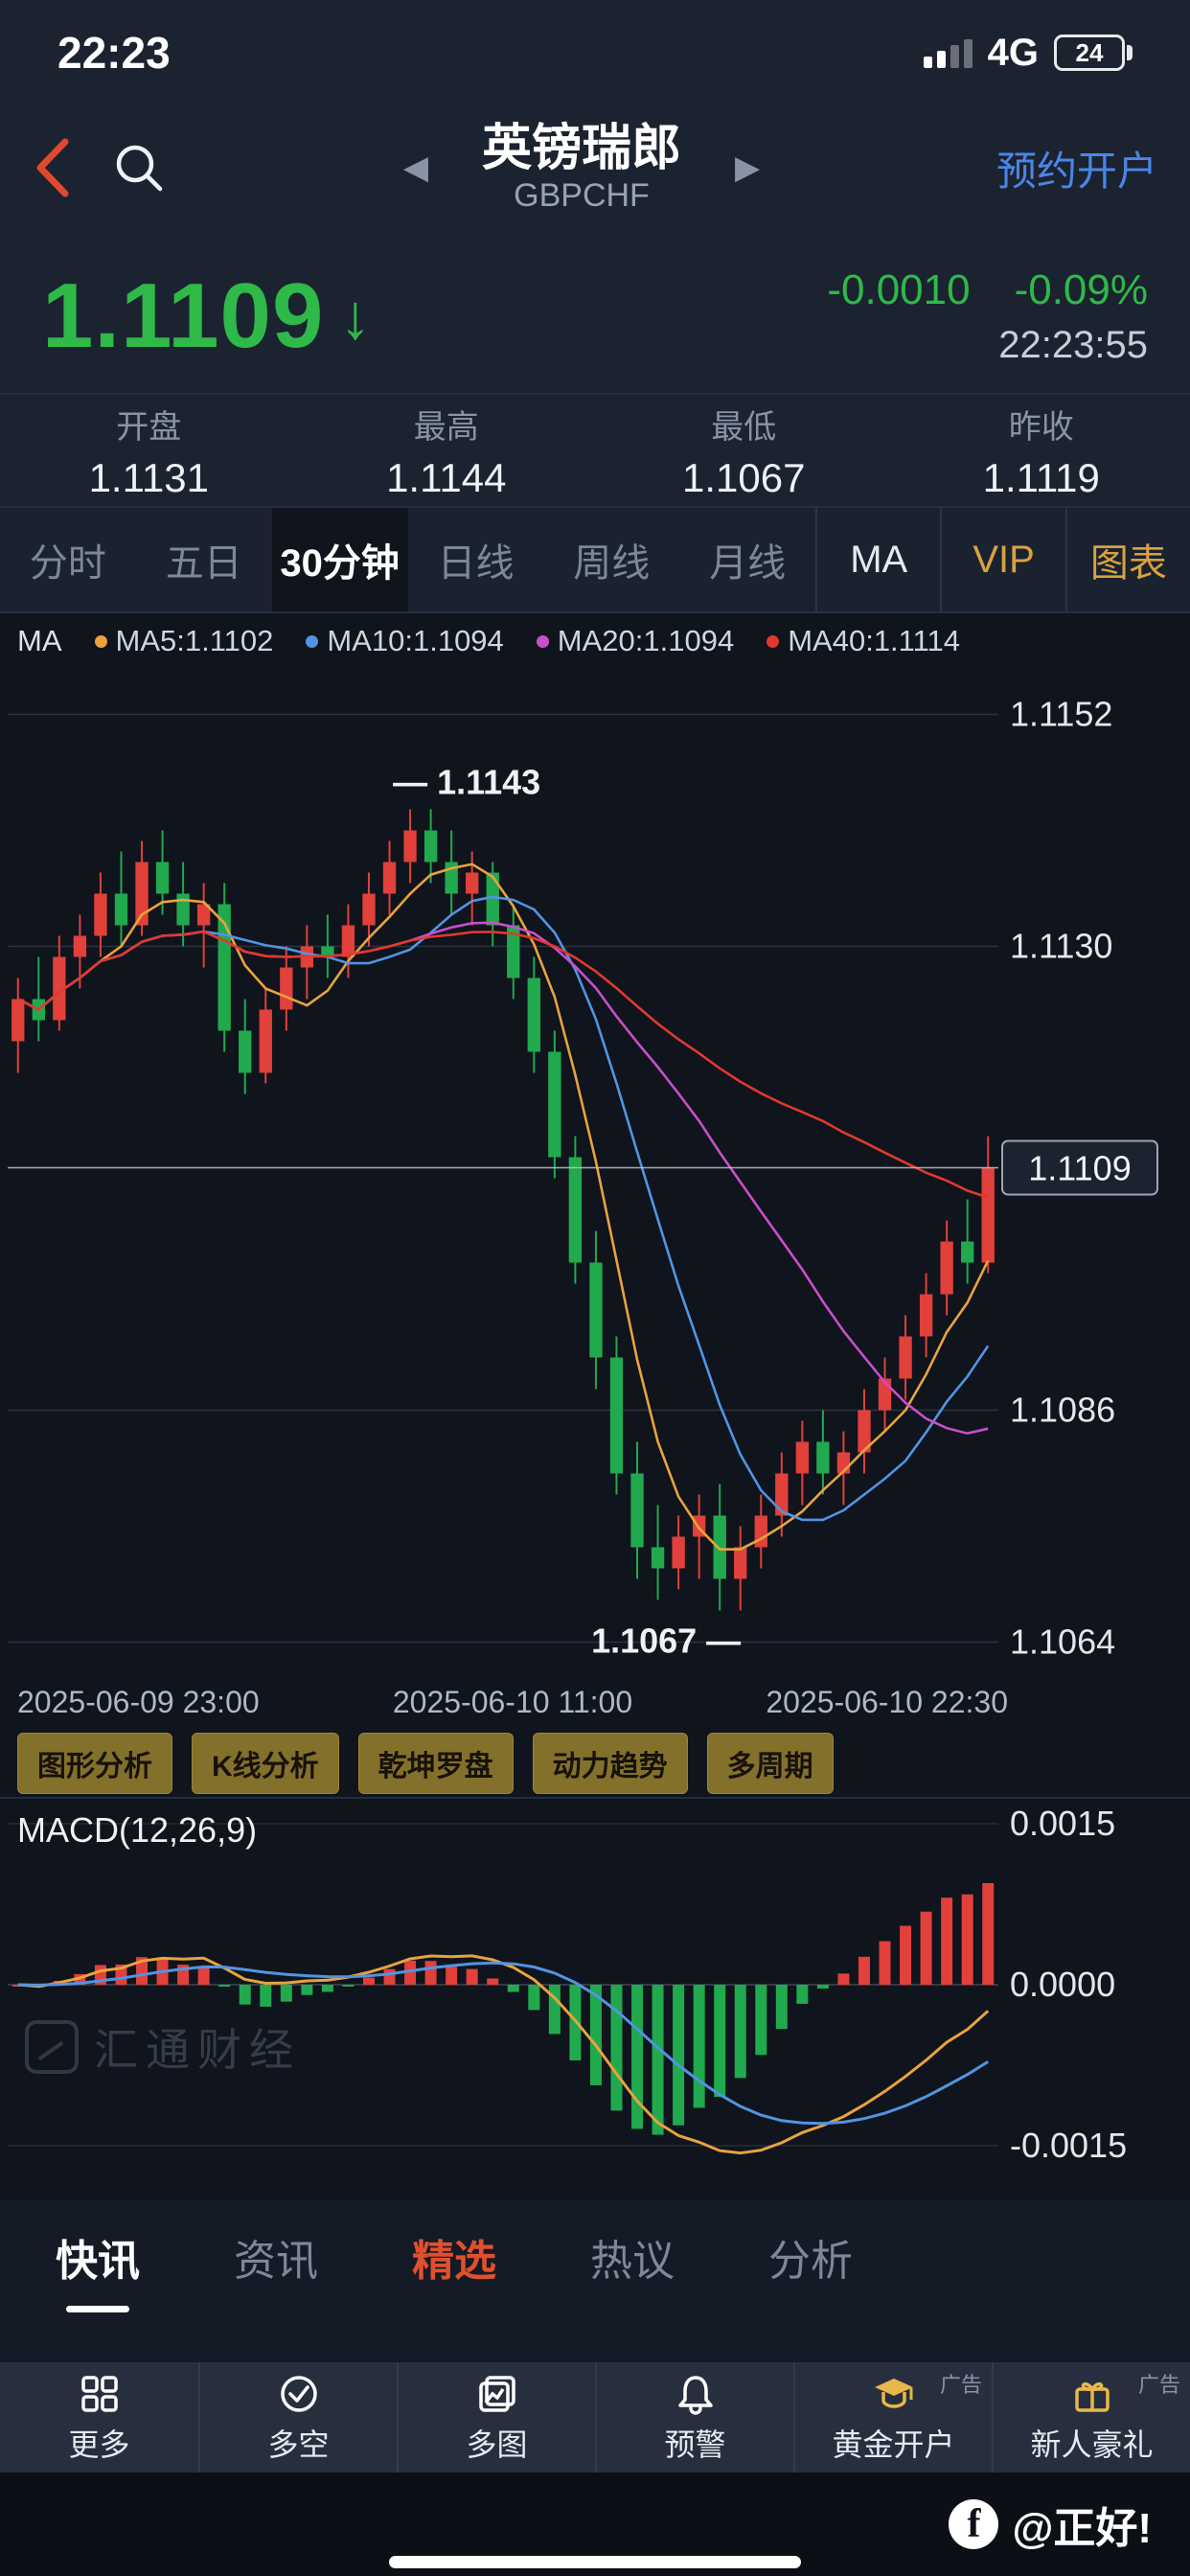  I want to click on x-label-end: 2025-06-10 22:30, so click(887, 1701).